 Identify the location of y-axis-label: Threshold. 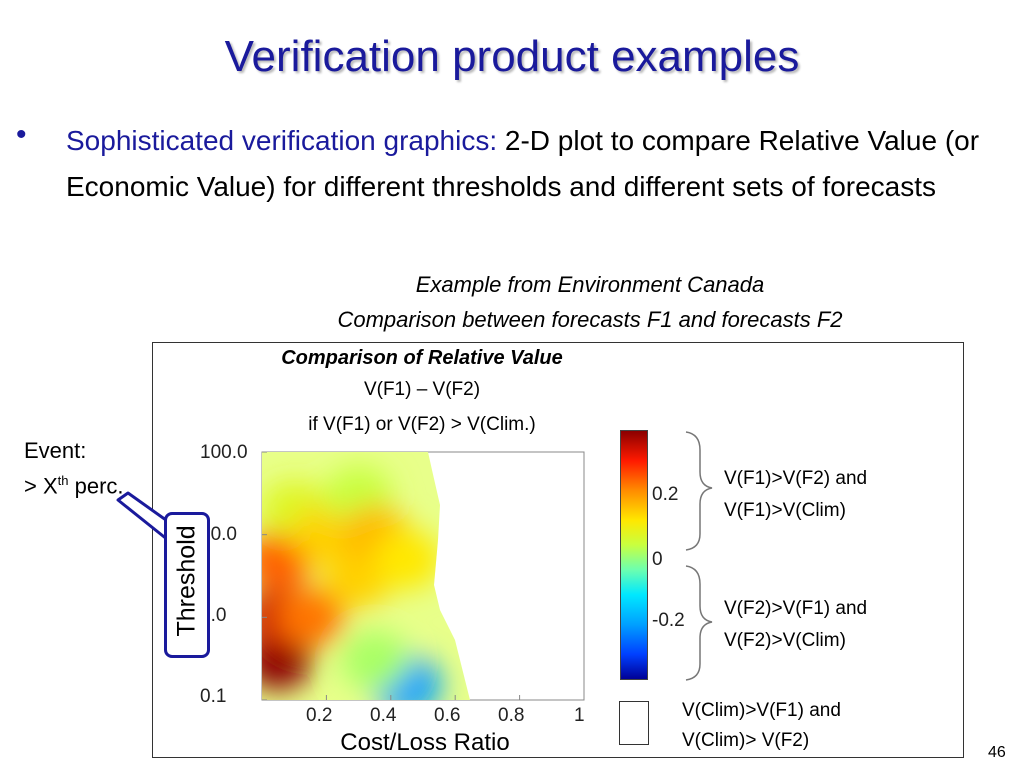
(186, 581).